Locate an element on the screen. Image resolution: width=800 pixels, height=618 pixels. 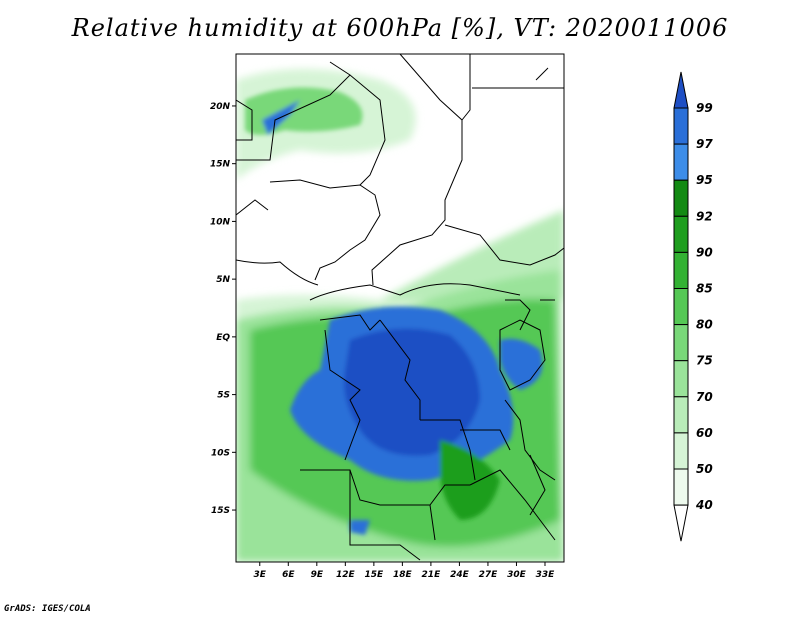
lon-label: 21E is located at coordinates (432, 575).